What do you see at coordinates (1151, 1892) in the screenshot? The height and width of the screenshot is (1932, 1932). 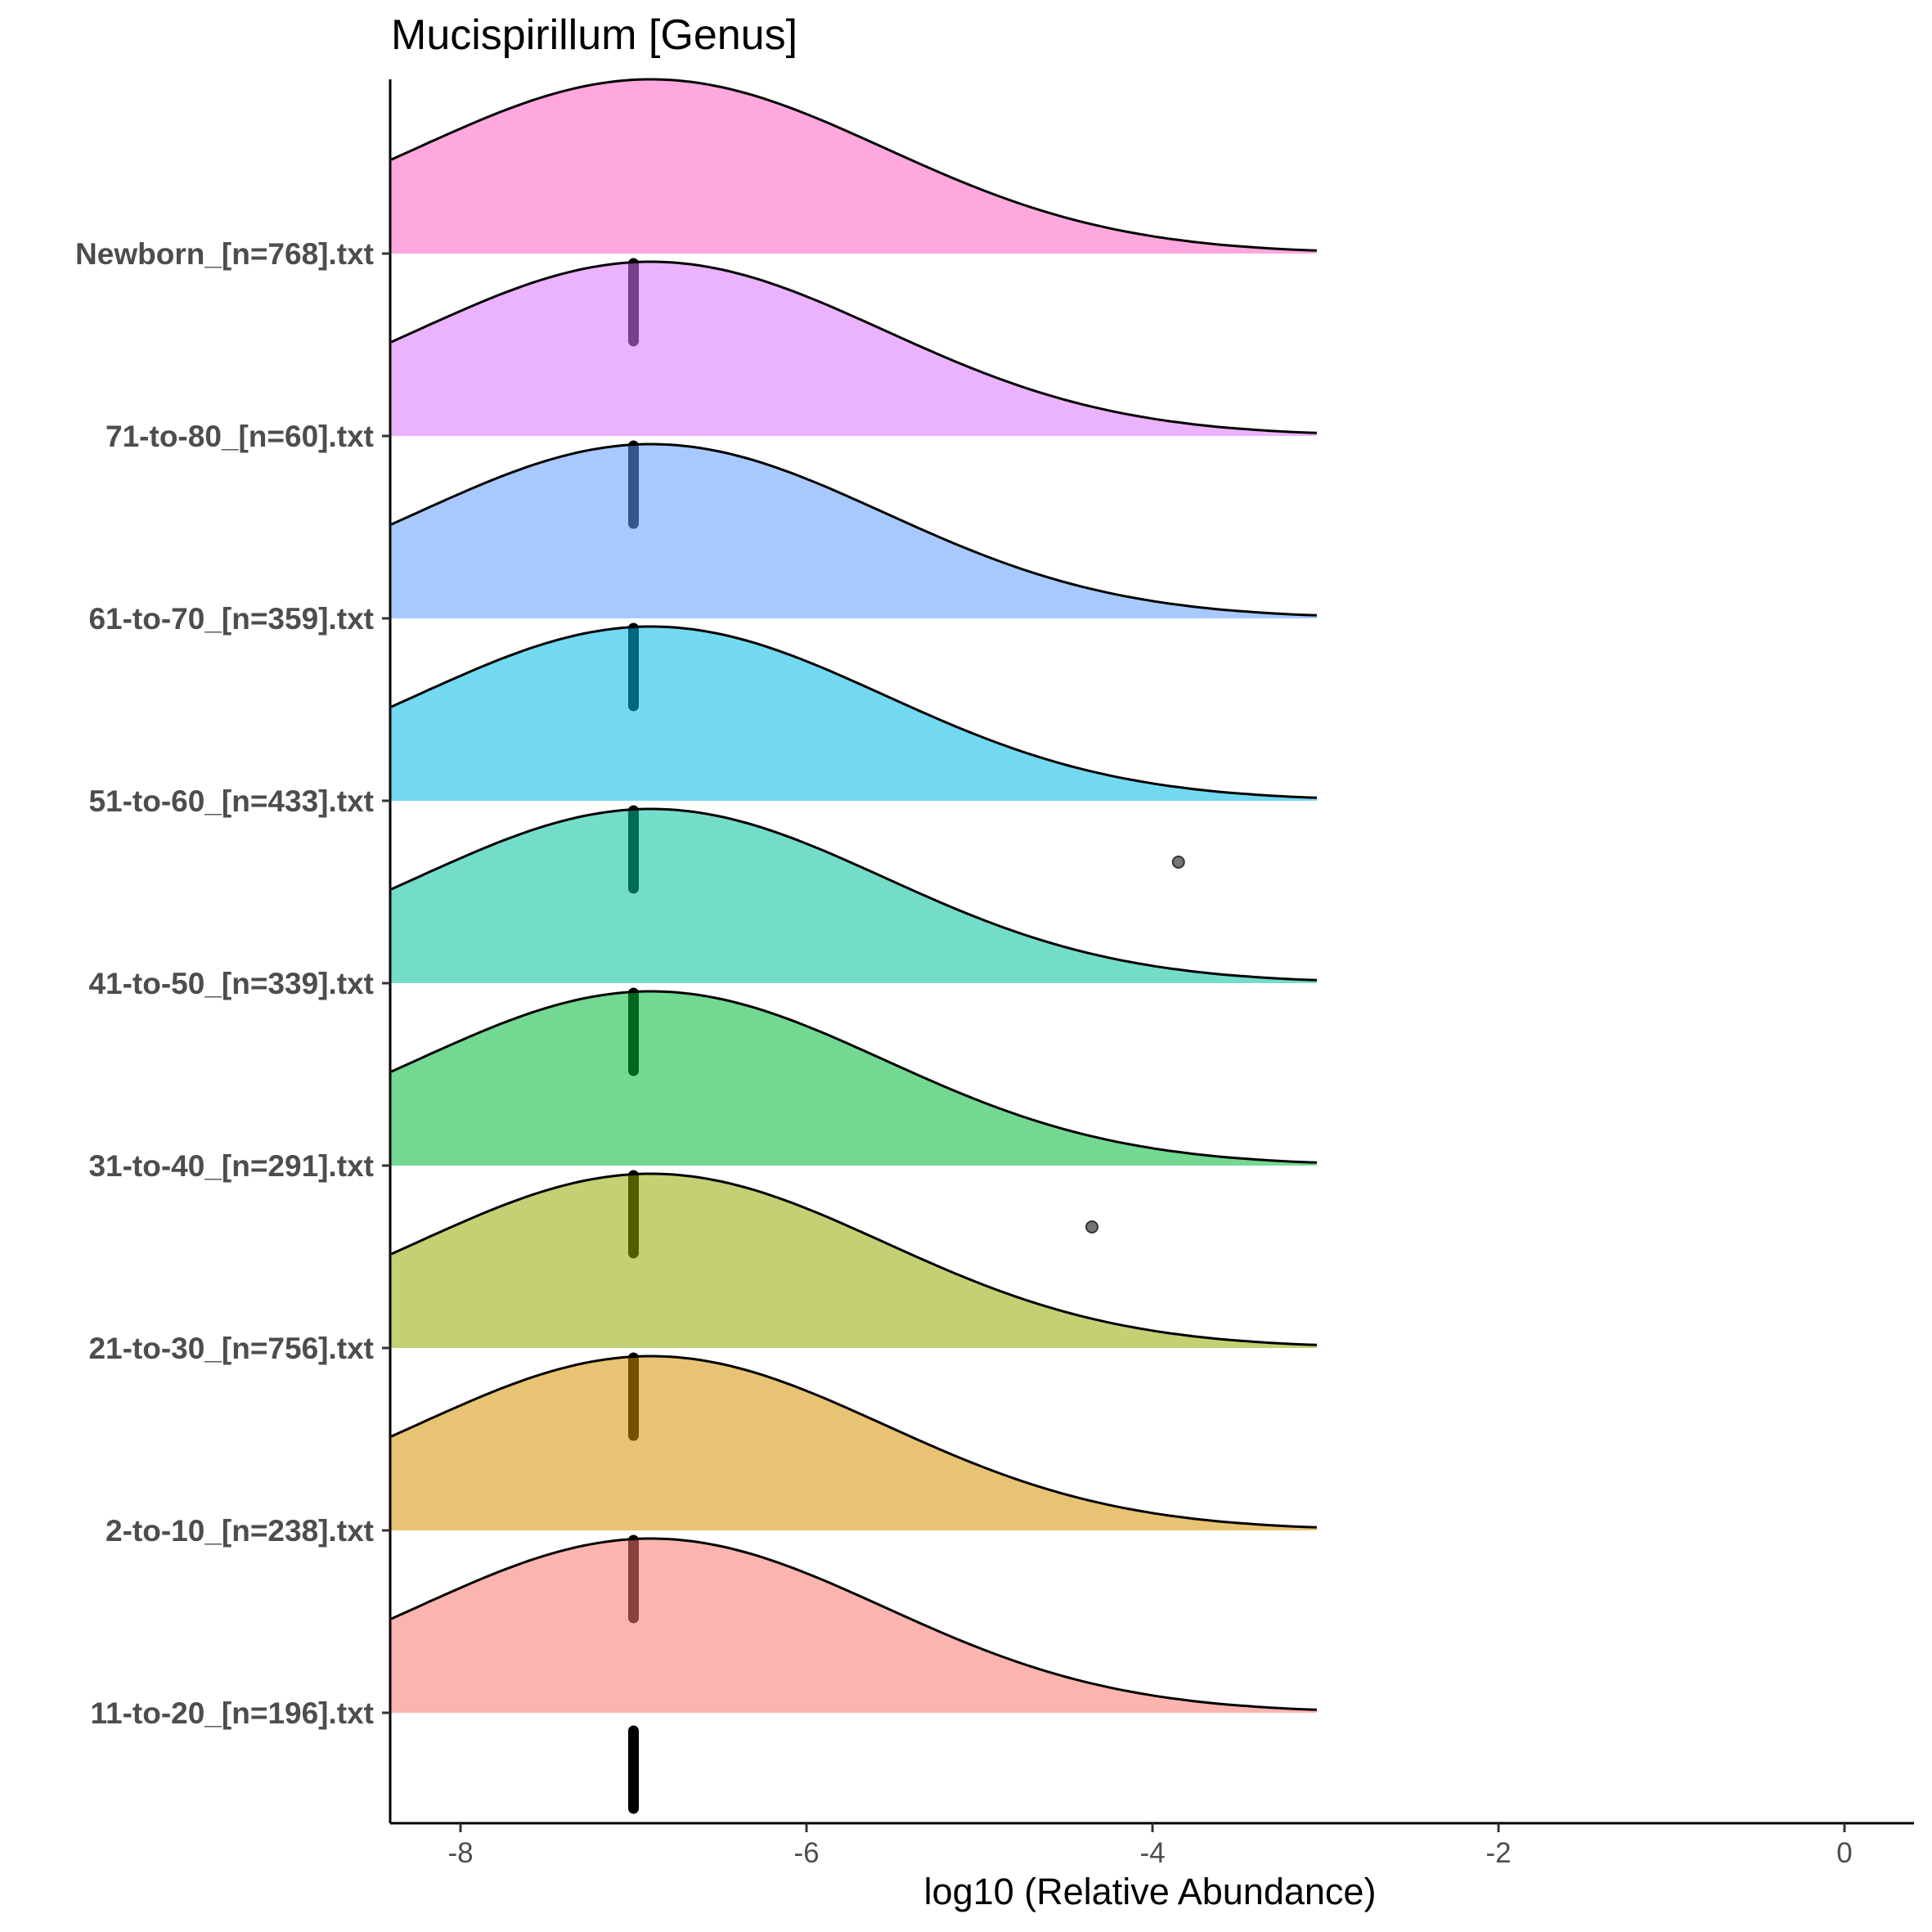 I see `x-axis-label: log10 (Relative Abundance)` at bounding box center [1151, 1892].